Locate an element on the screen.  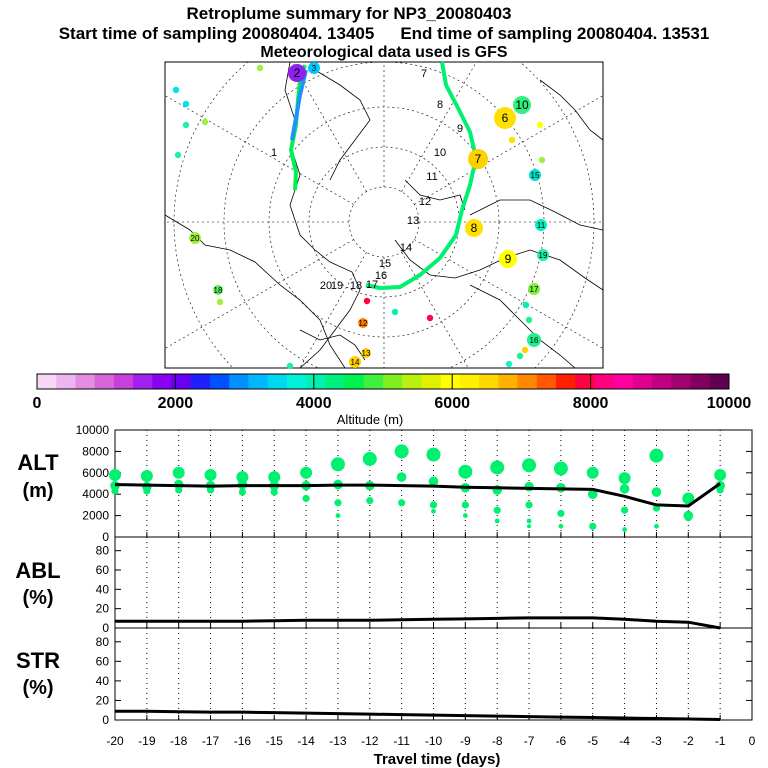
trajectory-day-label: 1 is located at coordinates (274, 153).